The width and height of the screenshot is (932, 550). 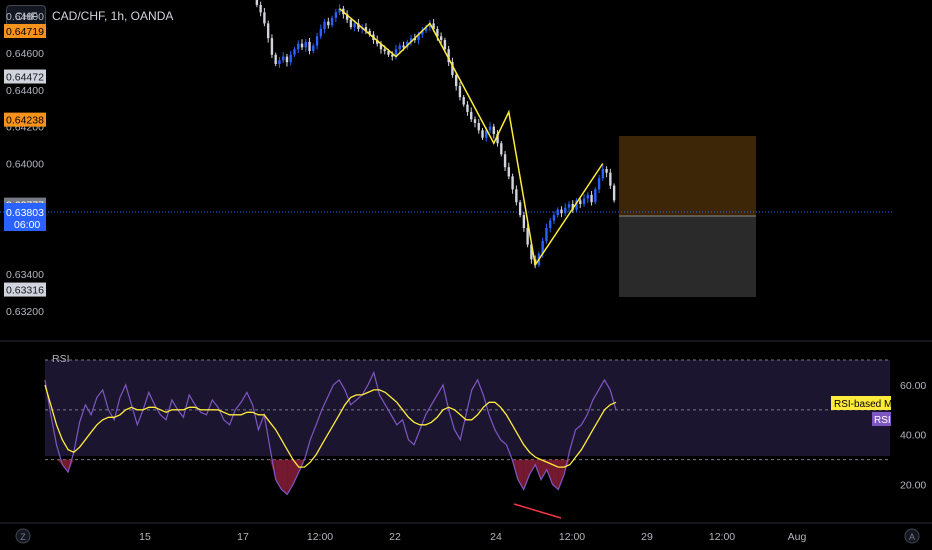 I want to click on rsi-ma-label: RSI-based MA, so click(x=866, y=404).